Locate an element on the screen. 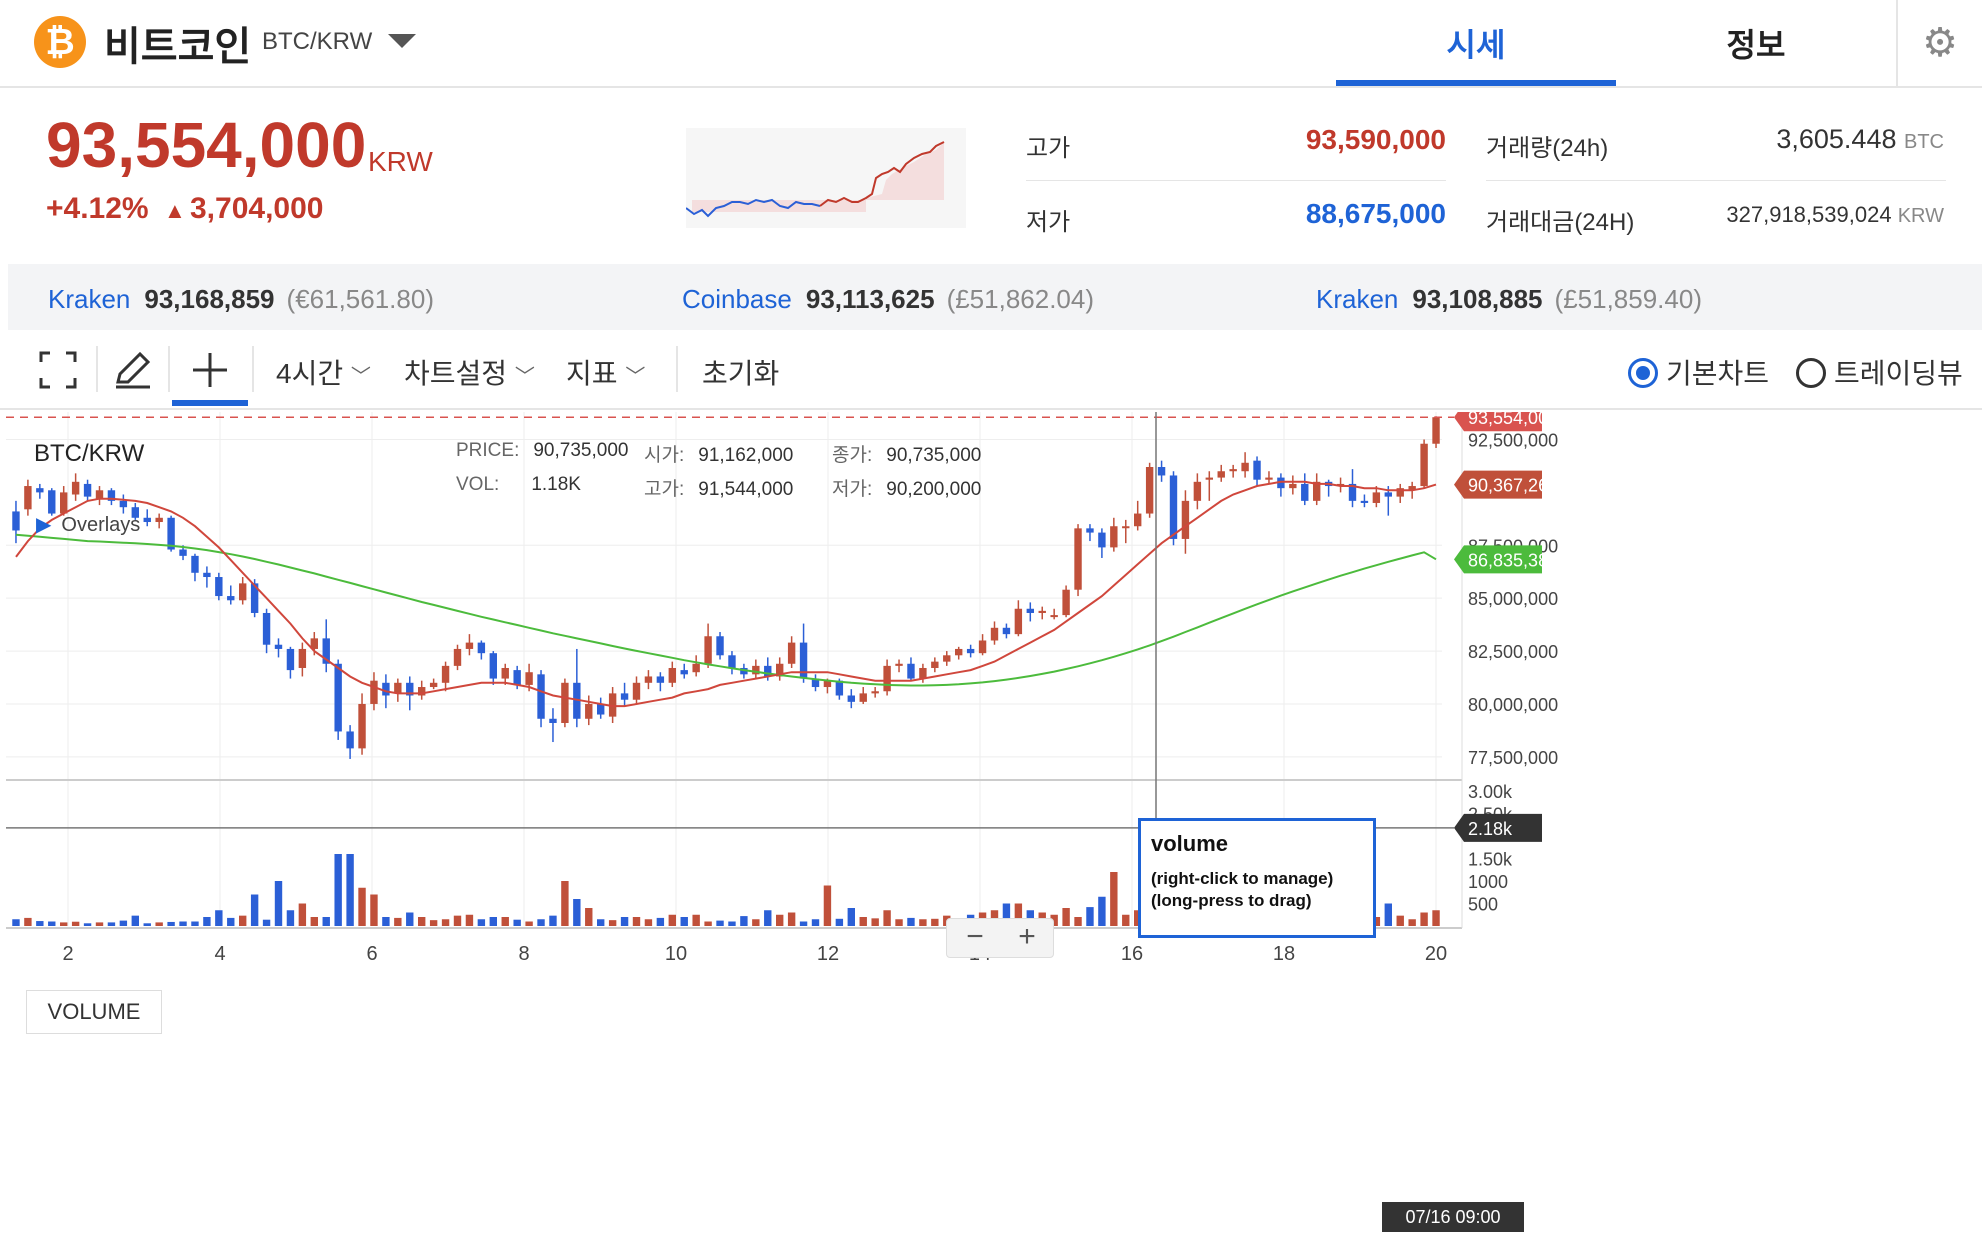 The width and height of the screenshot is (1982, 1238). volume-axis-tick-label: 1000 is located at coordinates (1488, 882).